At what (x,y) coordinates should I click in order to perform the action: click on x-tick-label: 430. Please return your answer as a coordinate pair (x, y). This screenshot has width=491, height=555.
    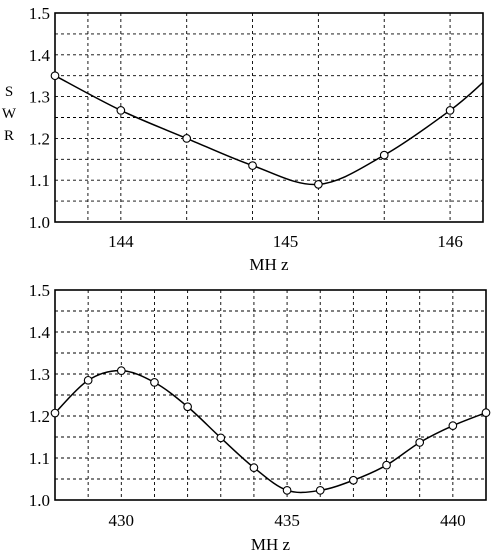
    Looking at the image, I should click on (122, 520).